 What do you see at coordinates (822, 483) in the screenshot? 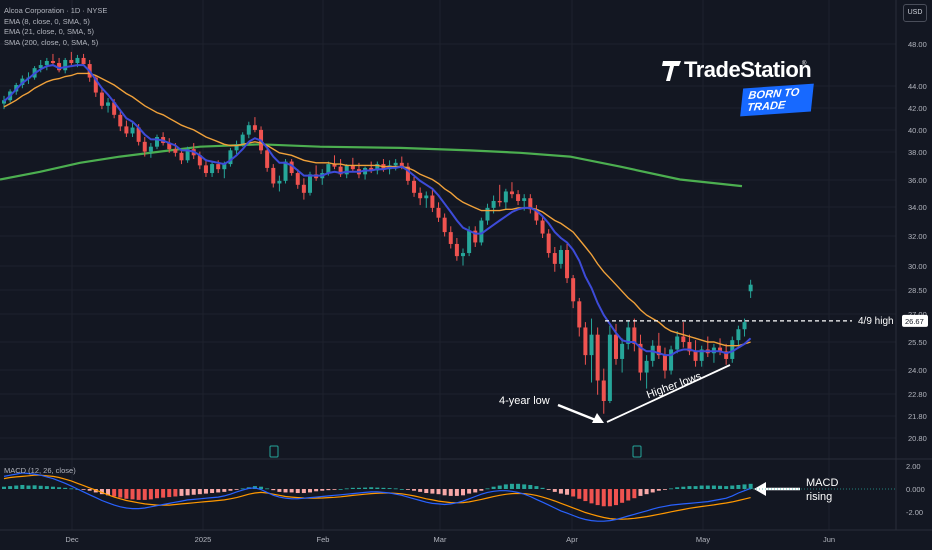
I see `annotation-macd: MACD` at bounding box center [822, 483].